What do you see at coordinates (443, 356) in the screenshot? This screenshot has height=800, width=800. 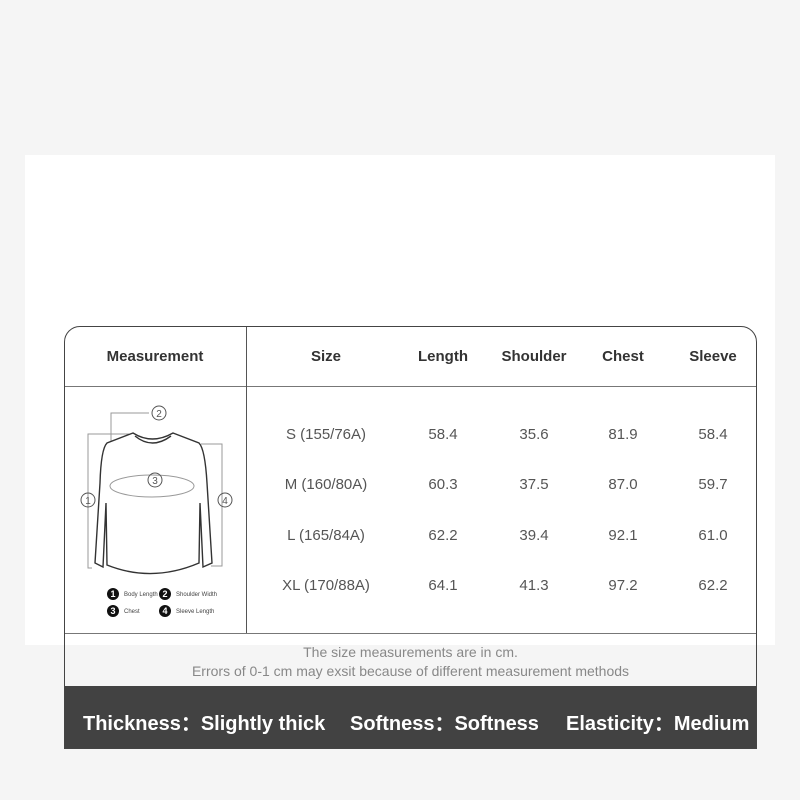 I see `header-length: Length` at bounding box center [443, 356].